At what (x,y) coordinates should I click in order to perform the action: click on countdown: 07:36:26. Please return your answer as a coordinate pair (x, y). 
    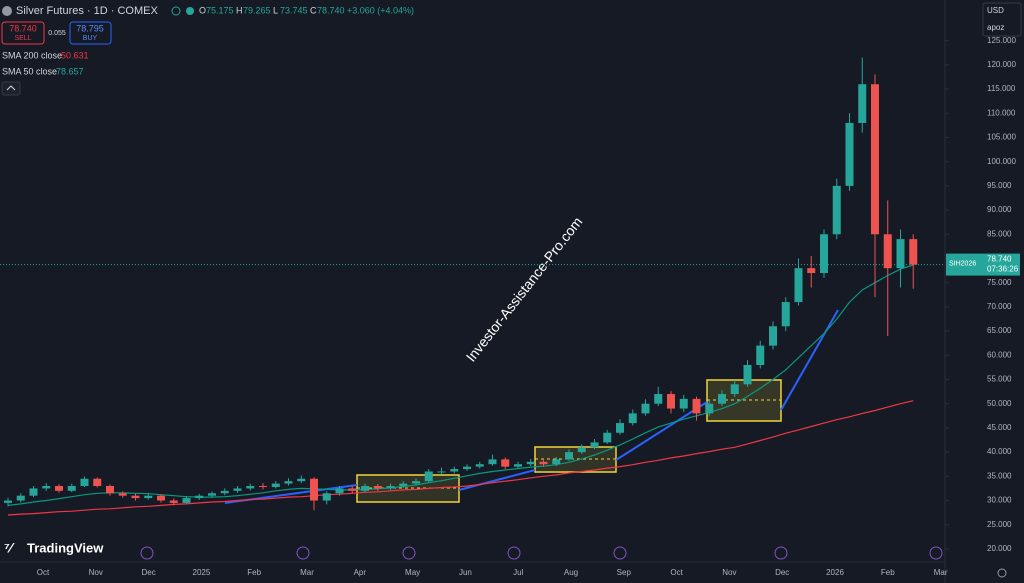
    Looking at the image, I should click on (1003, 269).